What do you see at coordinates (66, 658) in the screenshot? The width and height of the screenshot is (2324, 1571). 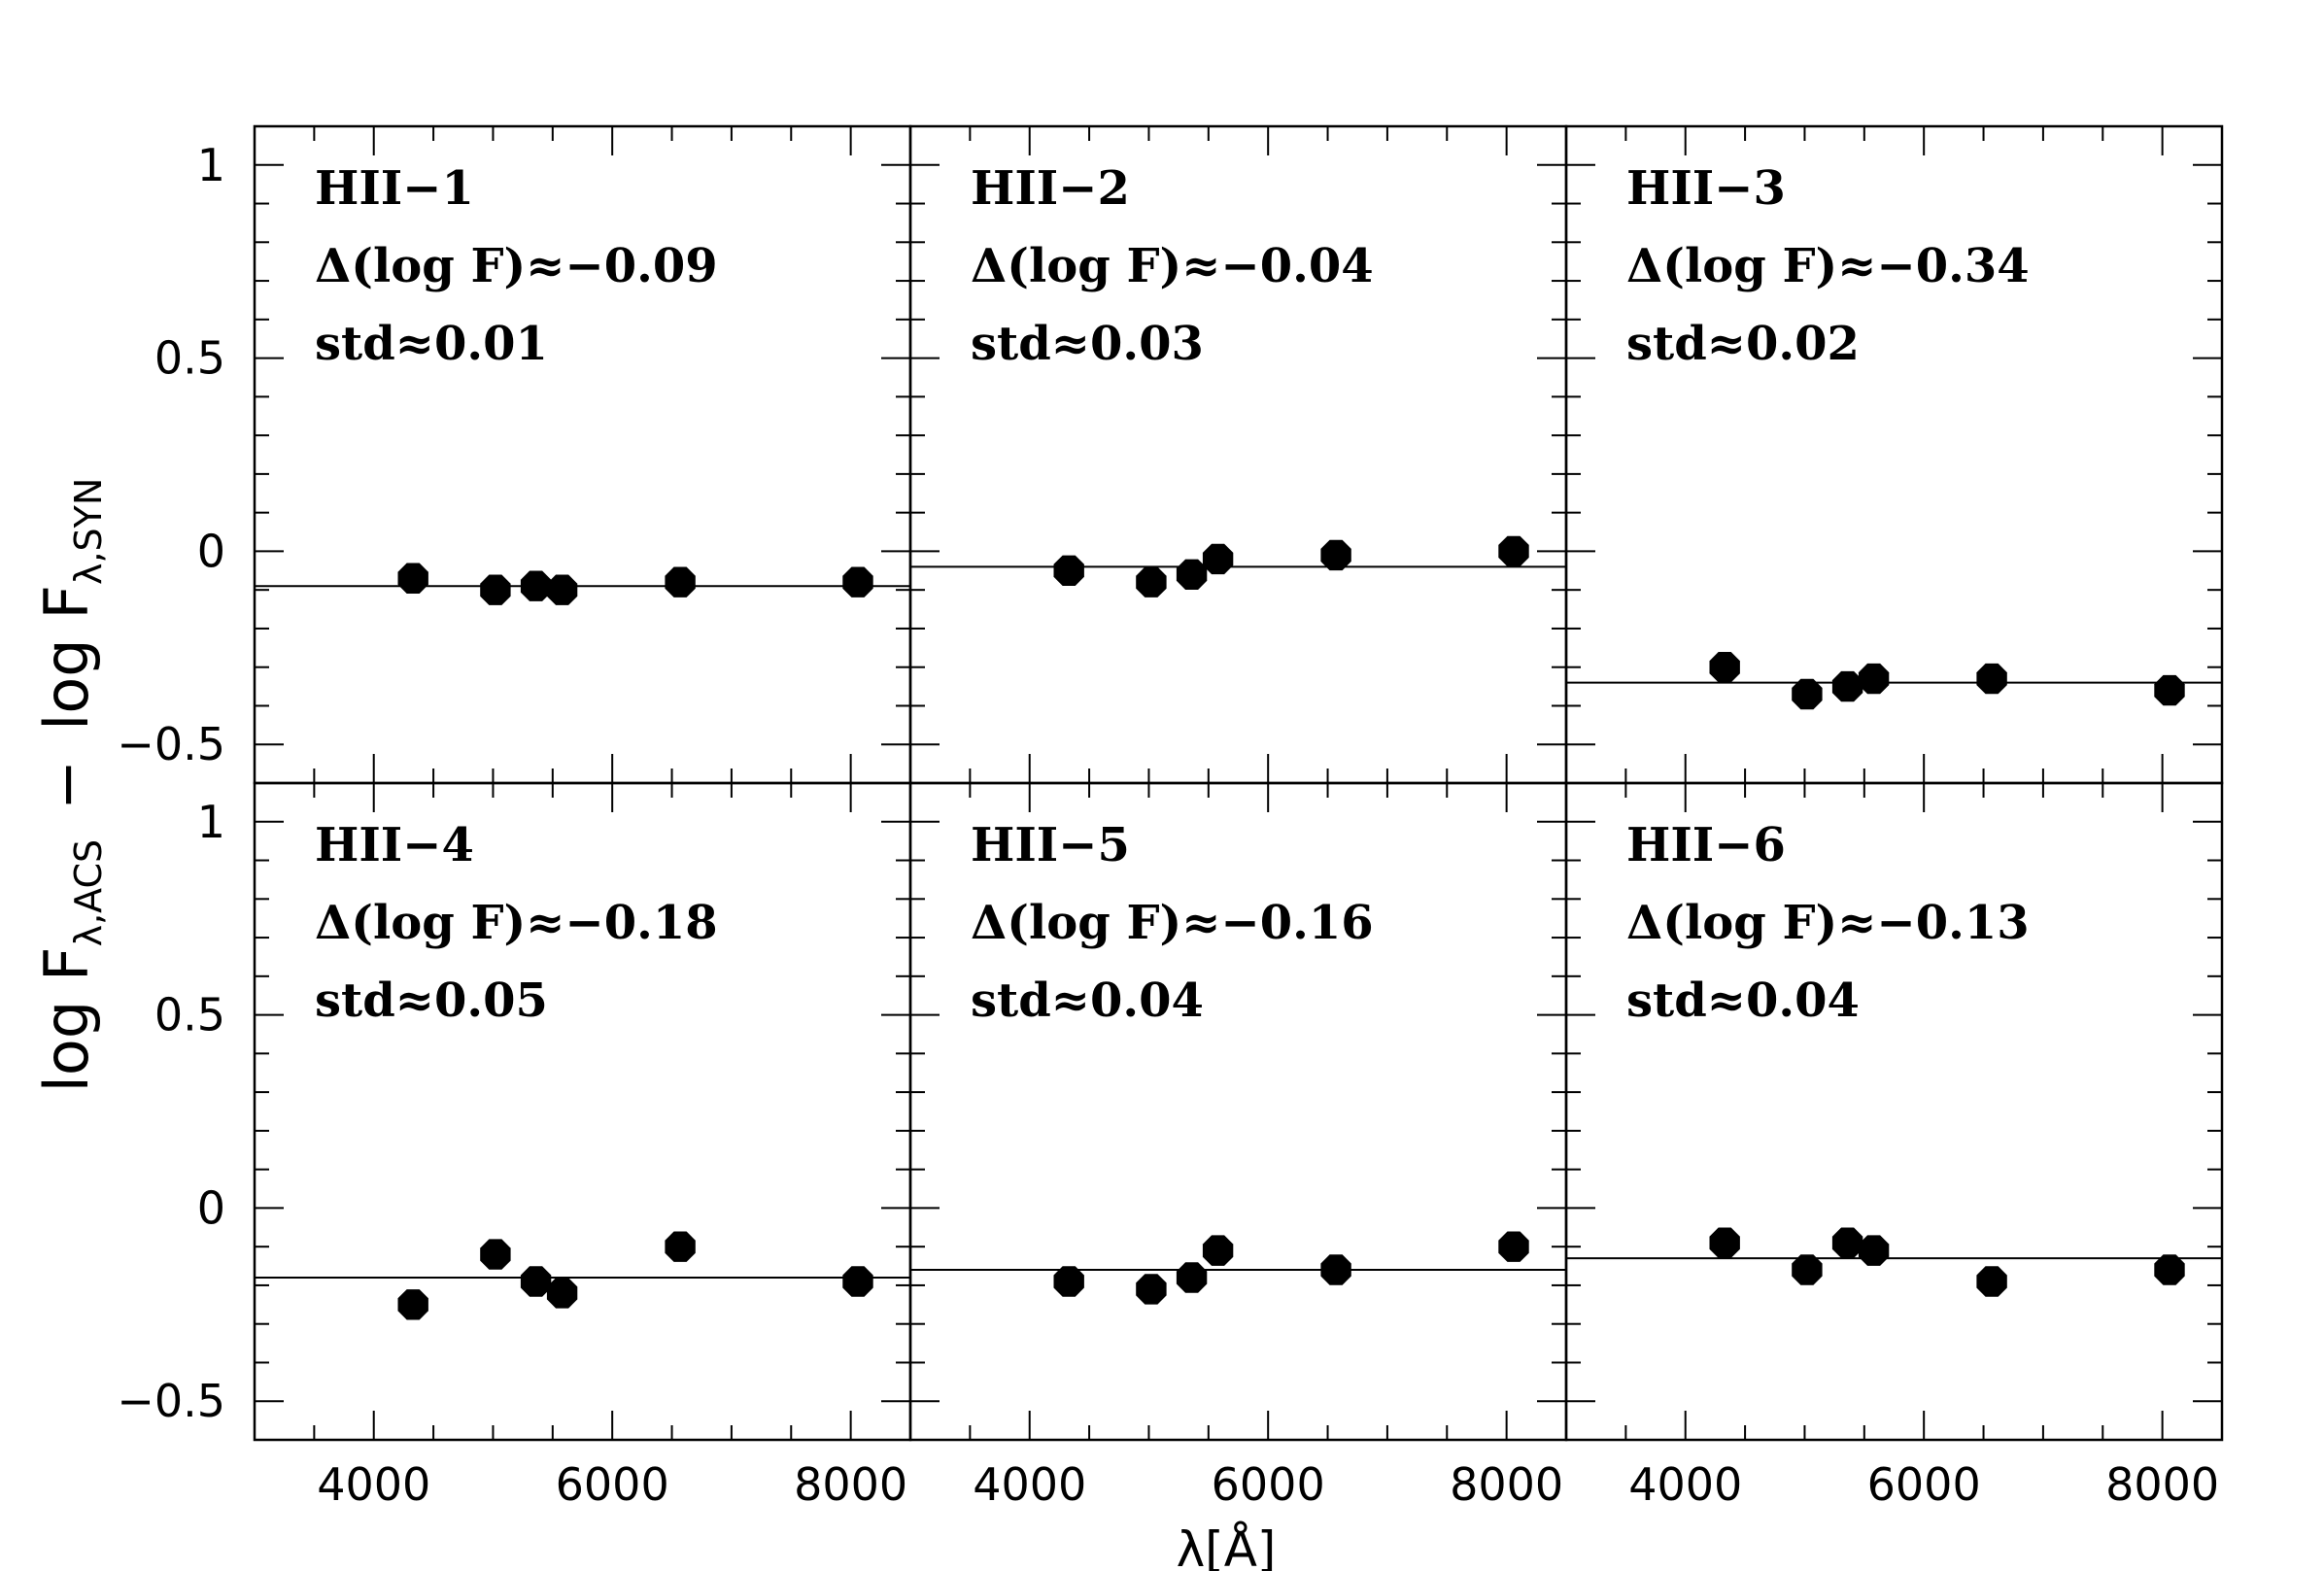 I see `y-label-second: log F` at bounding box center [66, 658].